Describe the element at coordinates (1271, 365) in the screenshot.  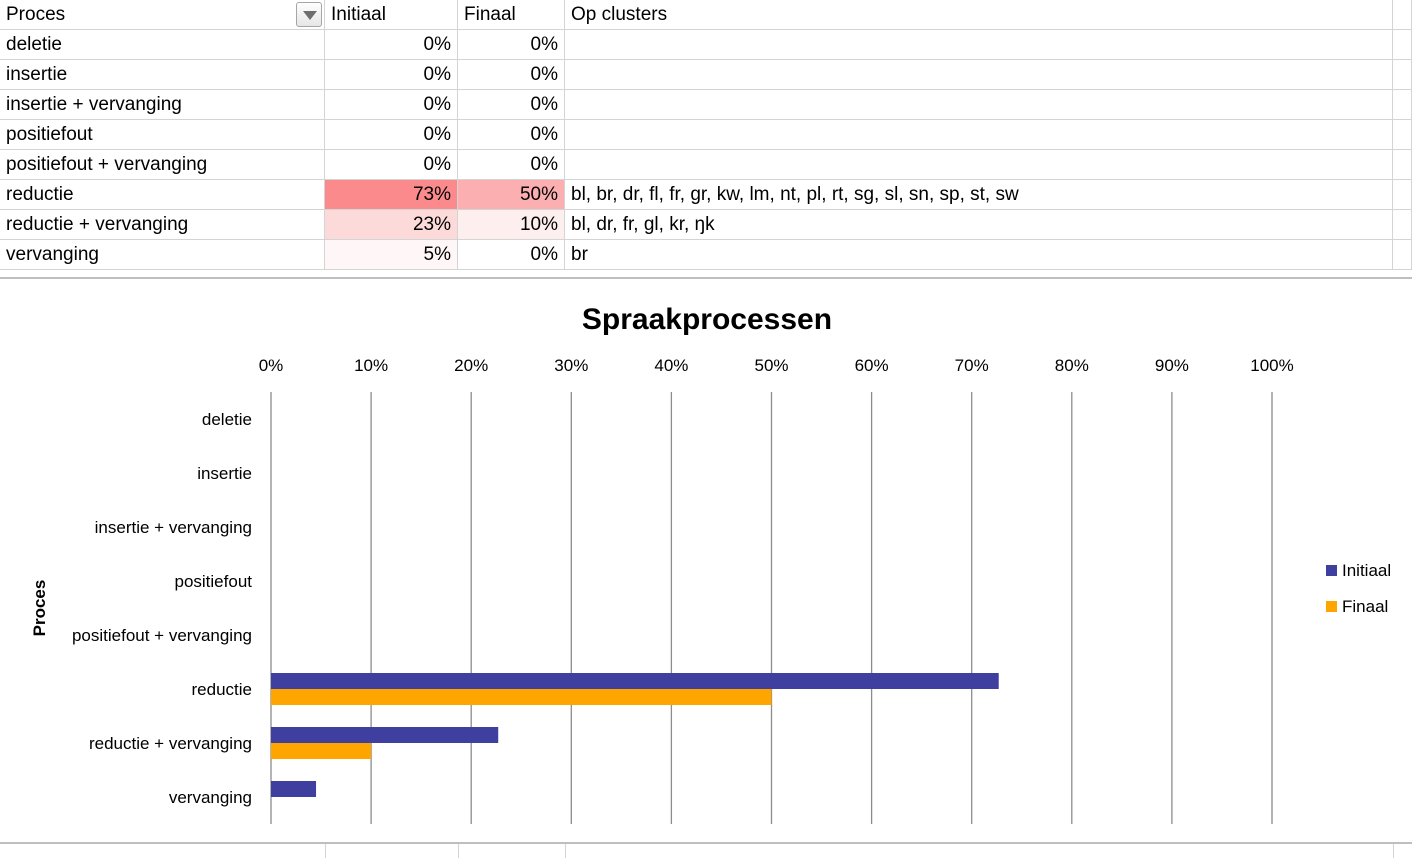
I see `x-tick-label: 100%` at that location.